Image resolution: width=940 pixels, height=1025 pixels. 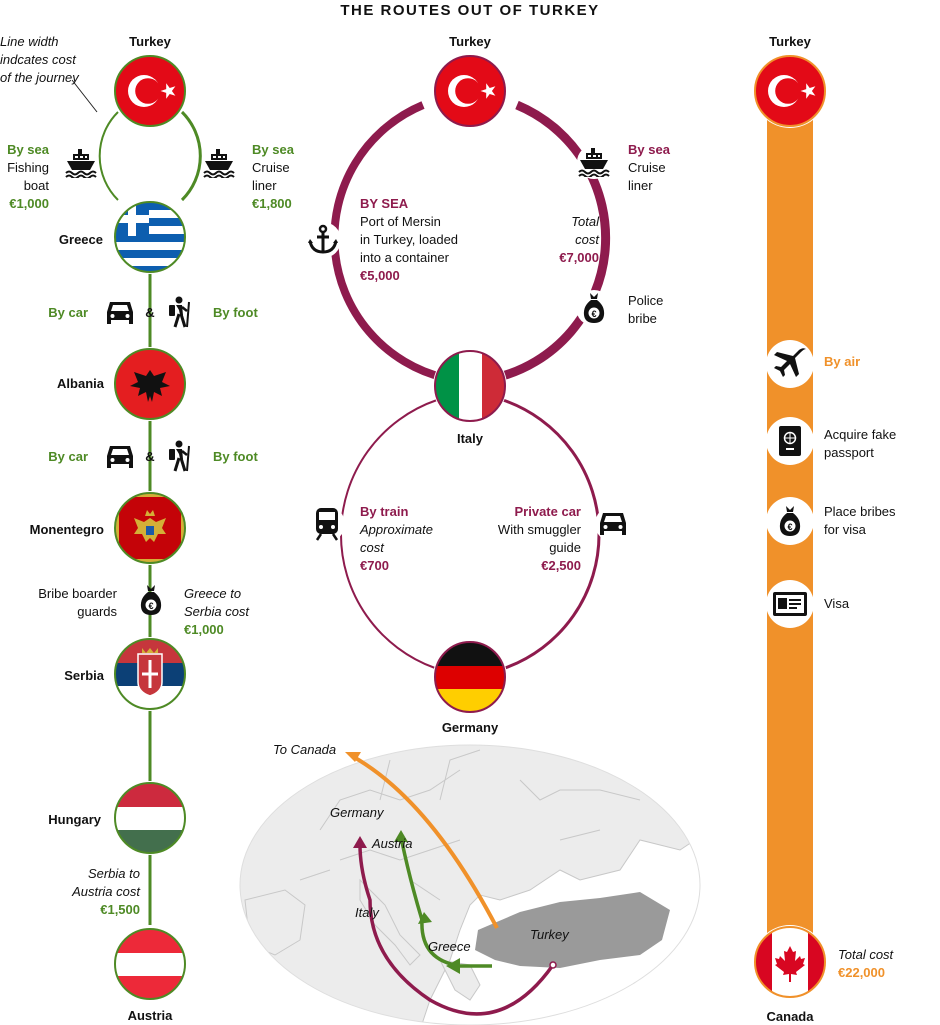 I want to click on visa-label: Visa, so click(x=837, y=603).